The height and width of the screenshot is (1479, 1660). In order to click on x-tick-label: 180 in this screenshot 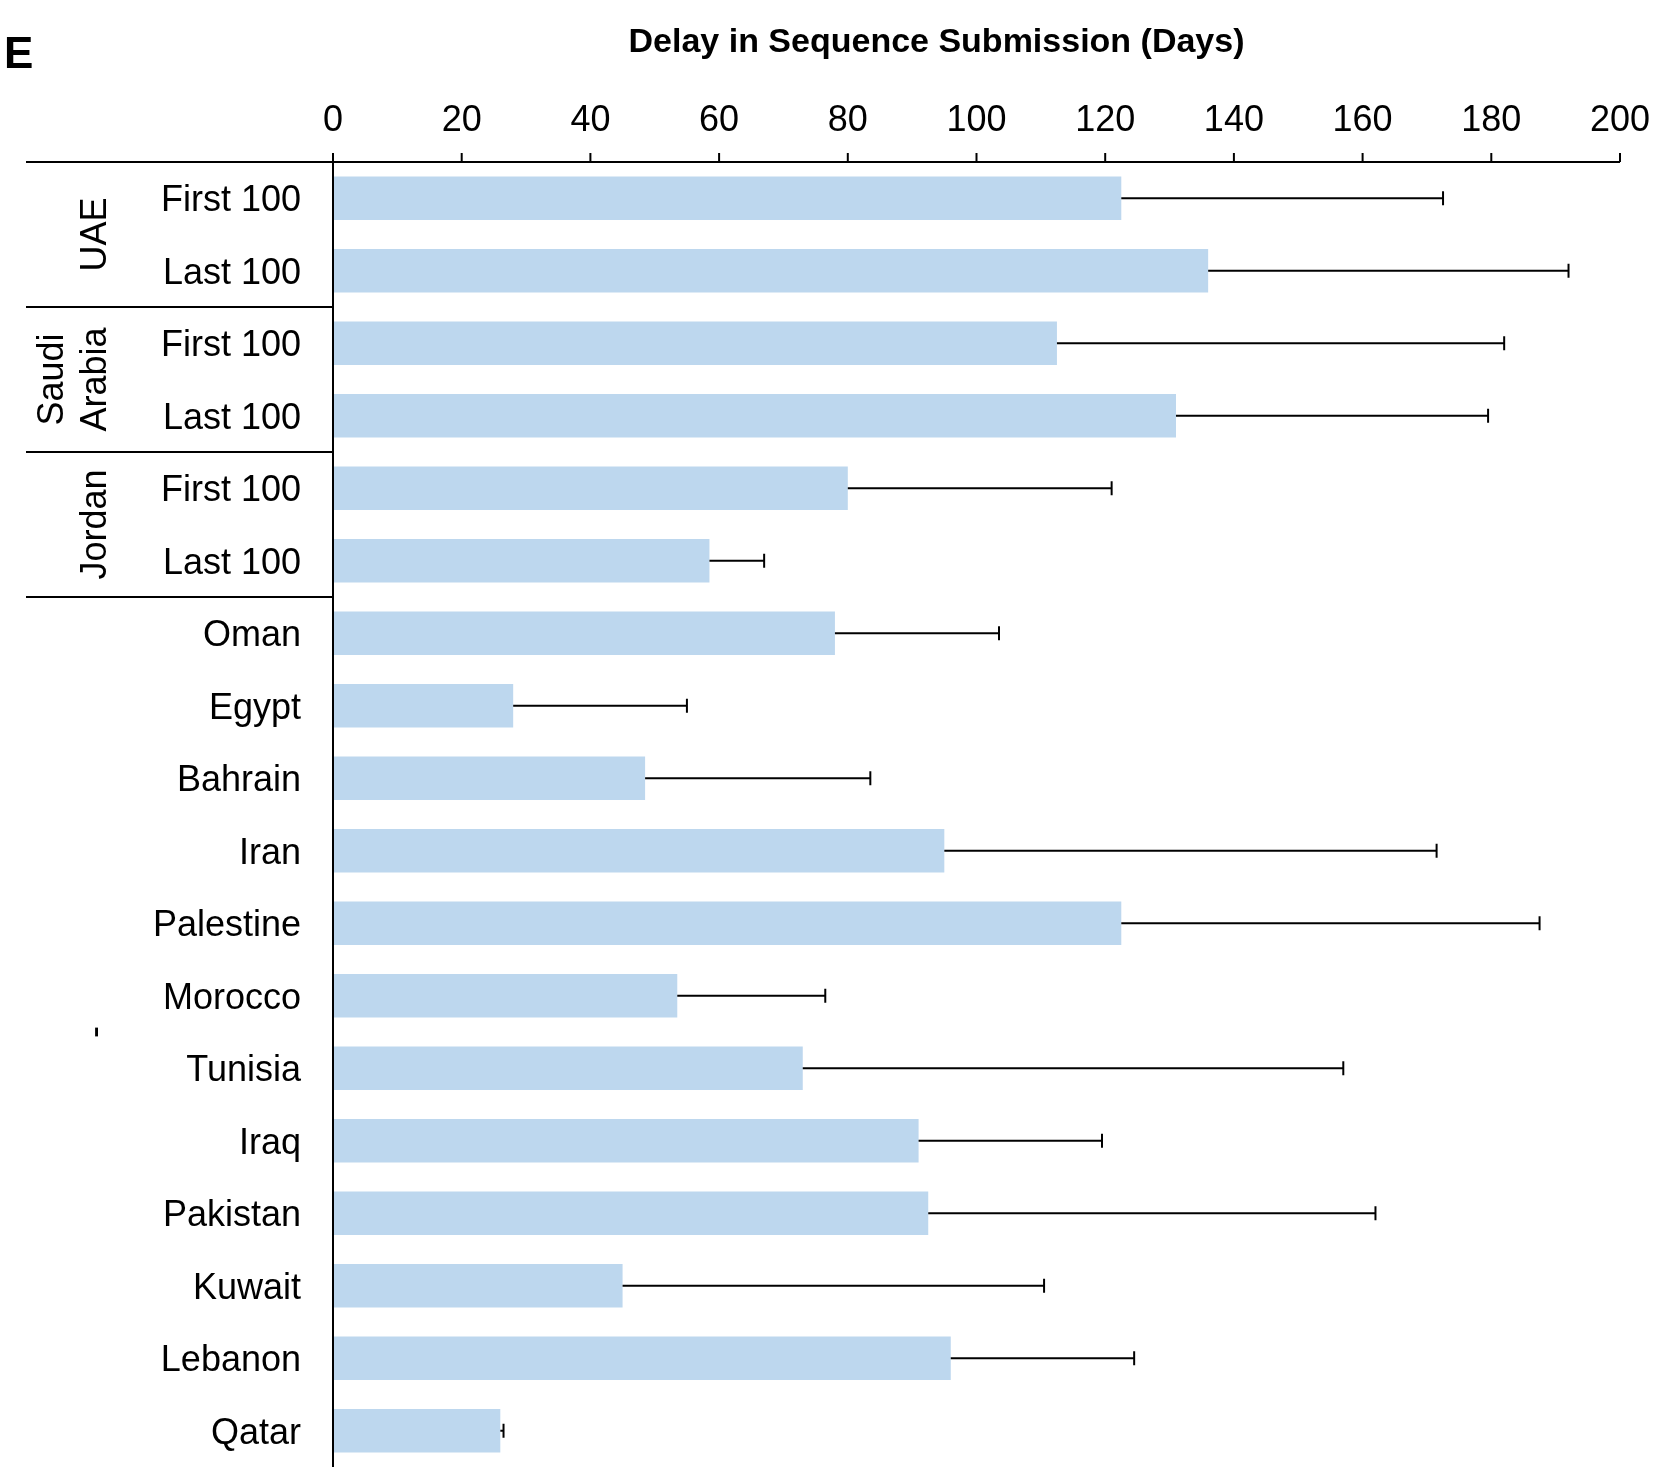, I will do `click(1491, 118)`.